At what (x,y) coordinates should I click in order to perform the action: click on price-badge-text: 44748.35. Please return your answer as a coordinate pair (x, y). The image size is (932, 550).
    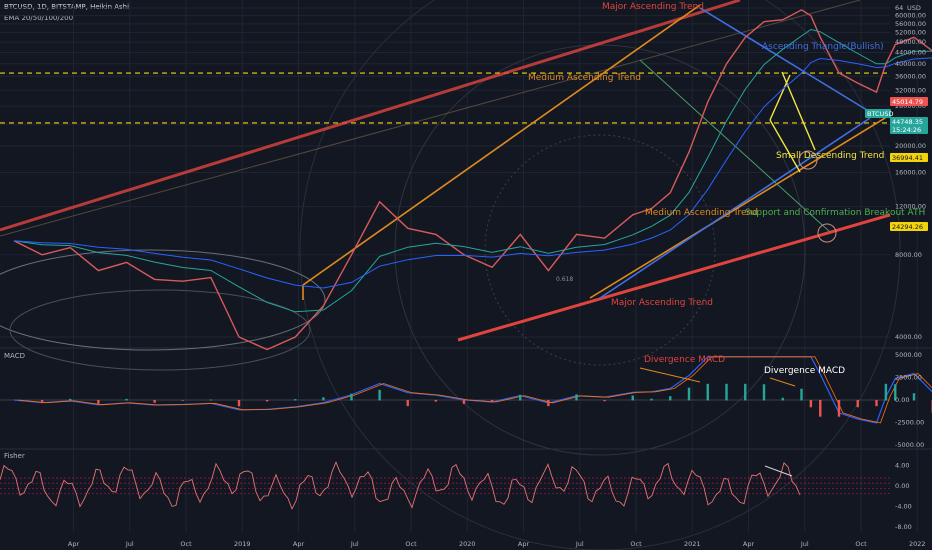
    Looking at the image, I should click on (907, 122).